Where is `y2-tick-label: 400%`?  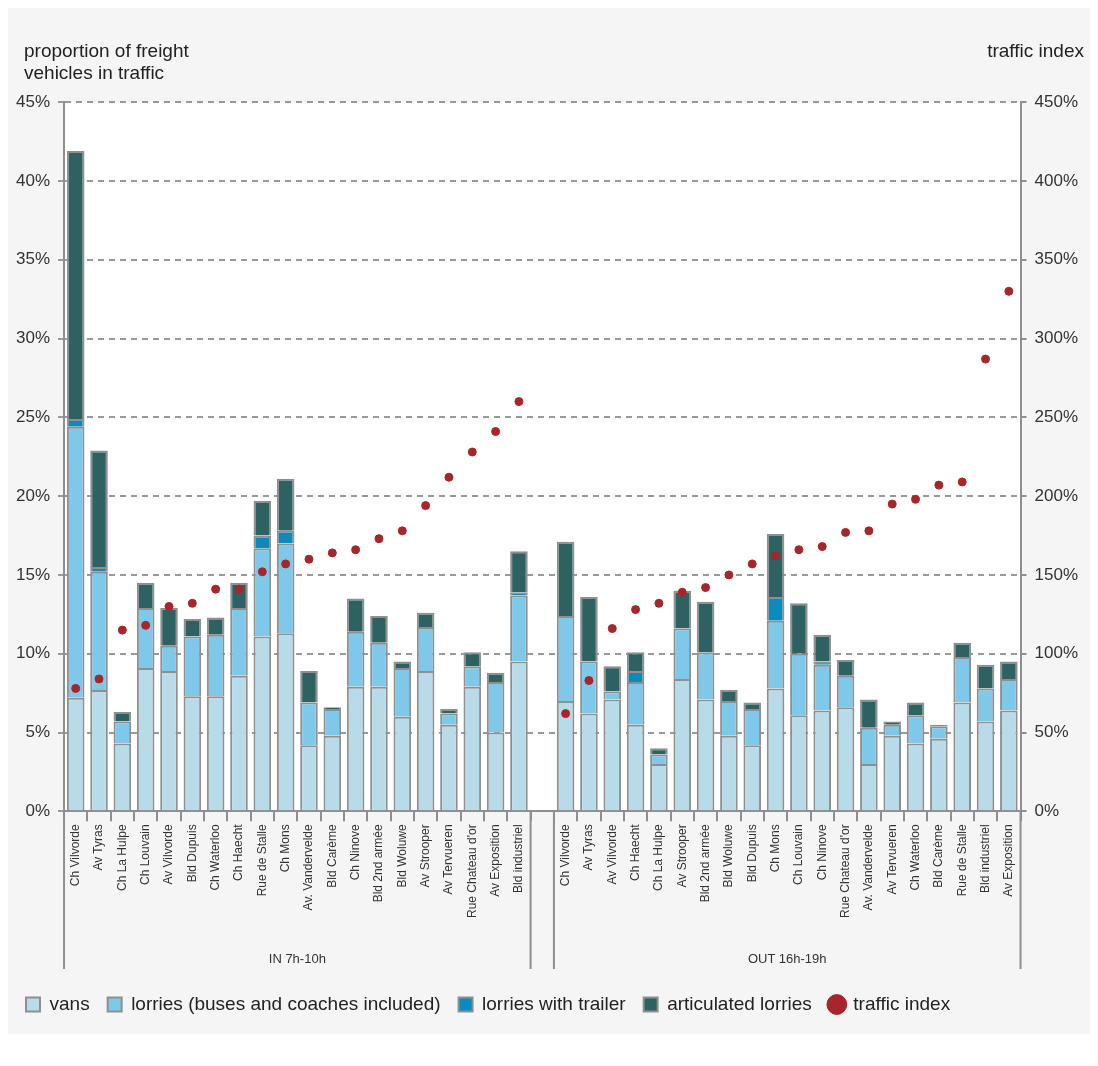 y2-tick-label: 400% is located at coordinates (1056, 180).